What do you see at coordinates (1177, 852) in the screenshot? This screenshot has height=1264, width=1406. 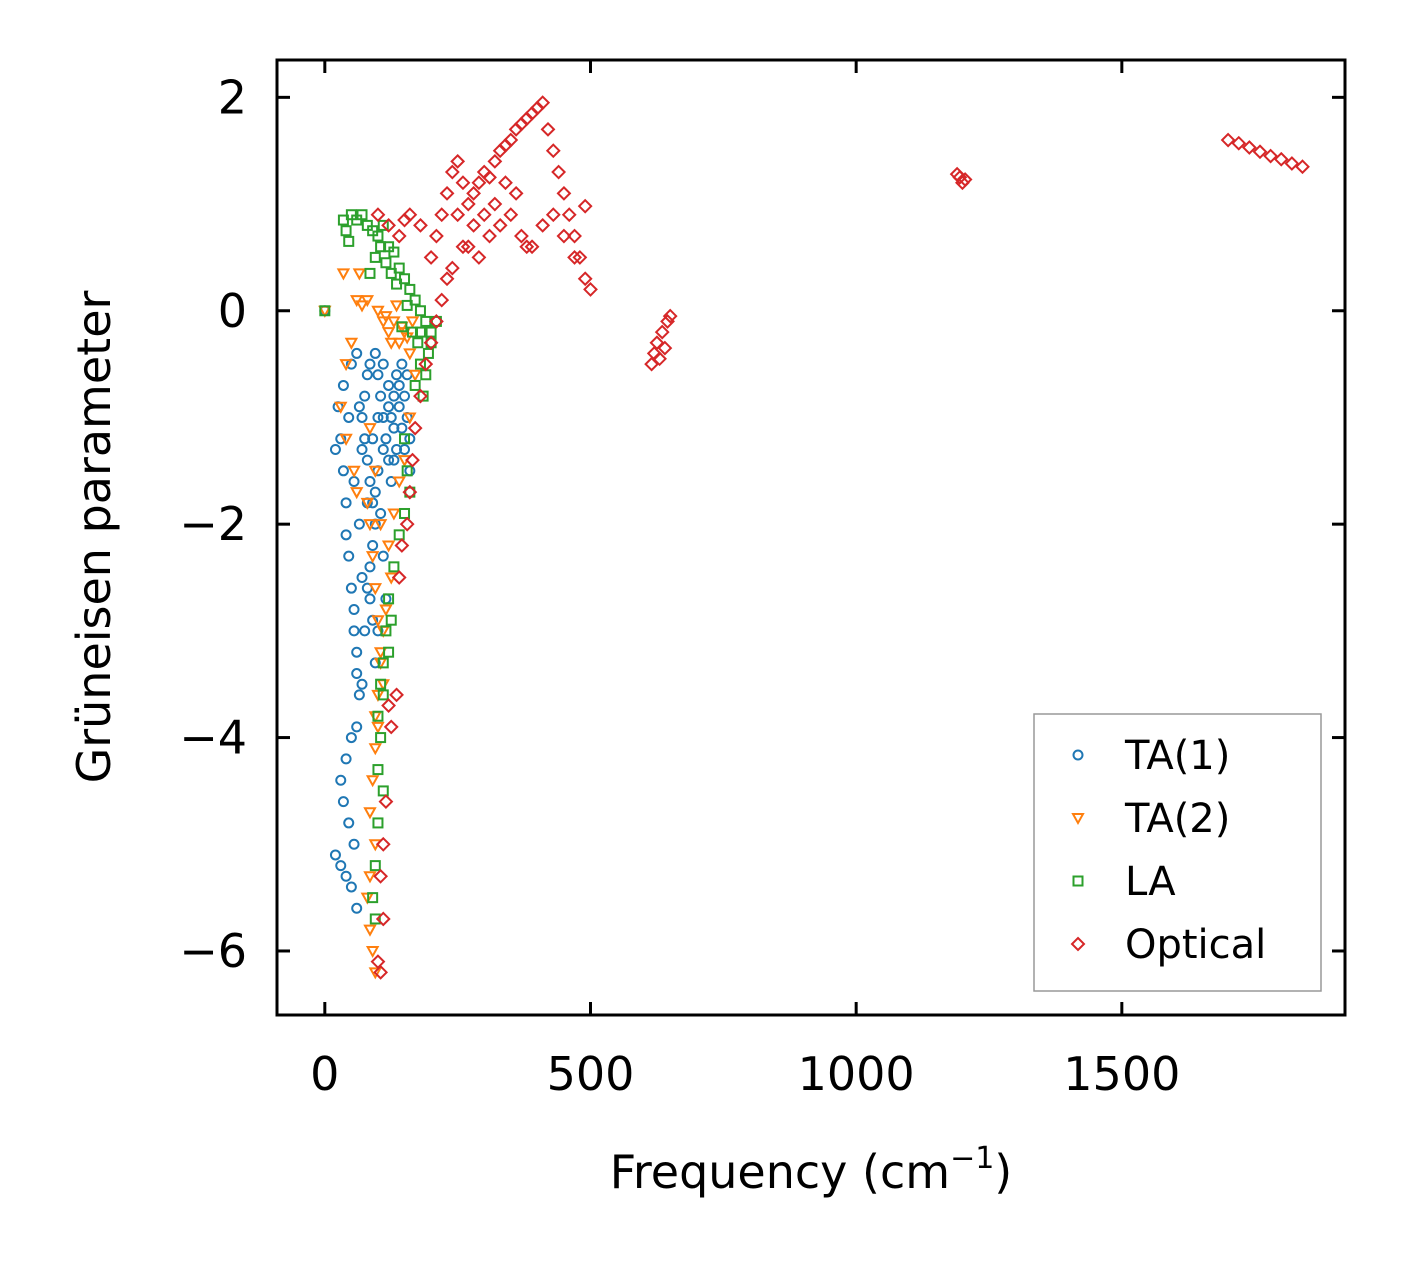 I see `legend: TA(1) TA(2) LA Optical` at bounding box center [1177, 852].